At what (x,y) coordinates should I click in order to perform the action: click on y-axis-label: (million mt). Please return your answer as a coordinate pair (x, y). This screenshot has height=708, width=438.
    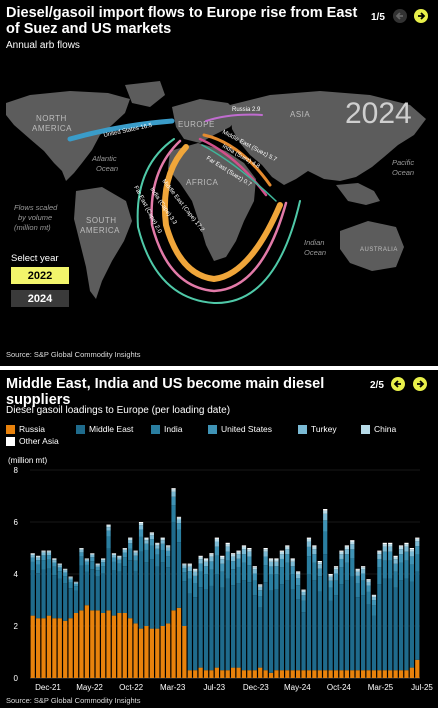
    Looking at the image, I should click on (27, 460).